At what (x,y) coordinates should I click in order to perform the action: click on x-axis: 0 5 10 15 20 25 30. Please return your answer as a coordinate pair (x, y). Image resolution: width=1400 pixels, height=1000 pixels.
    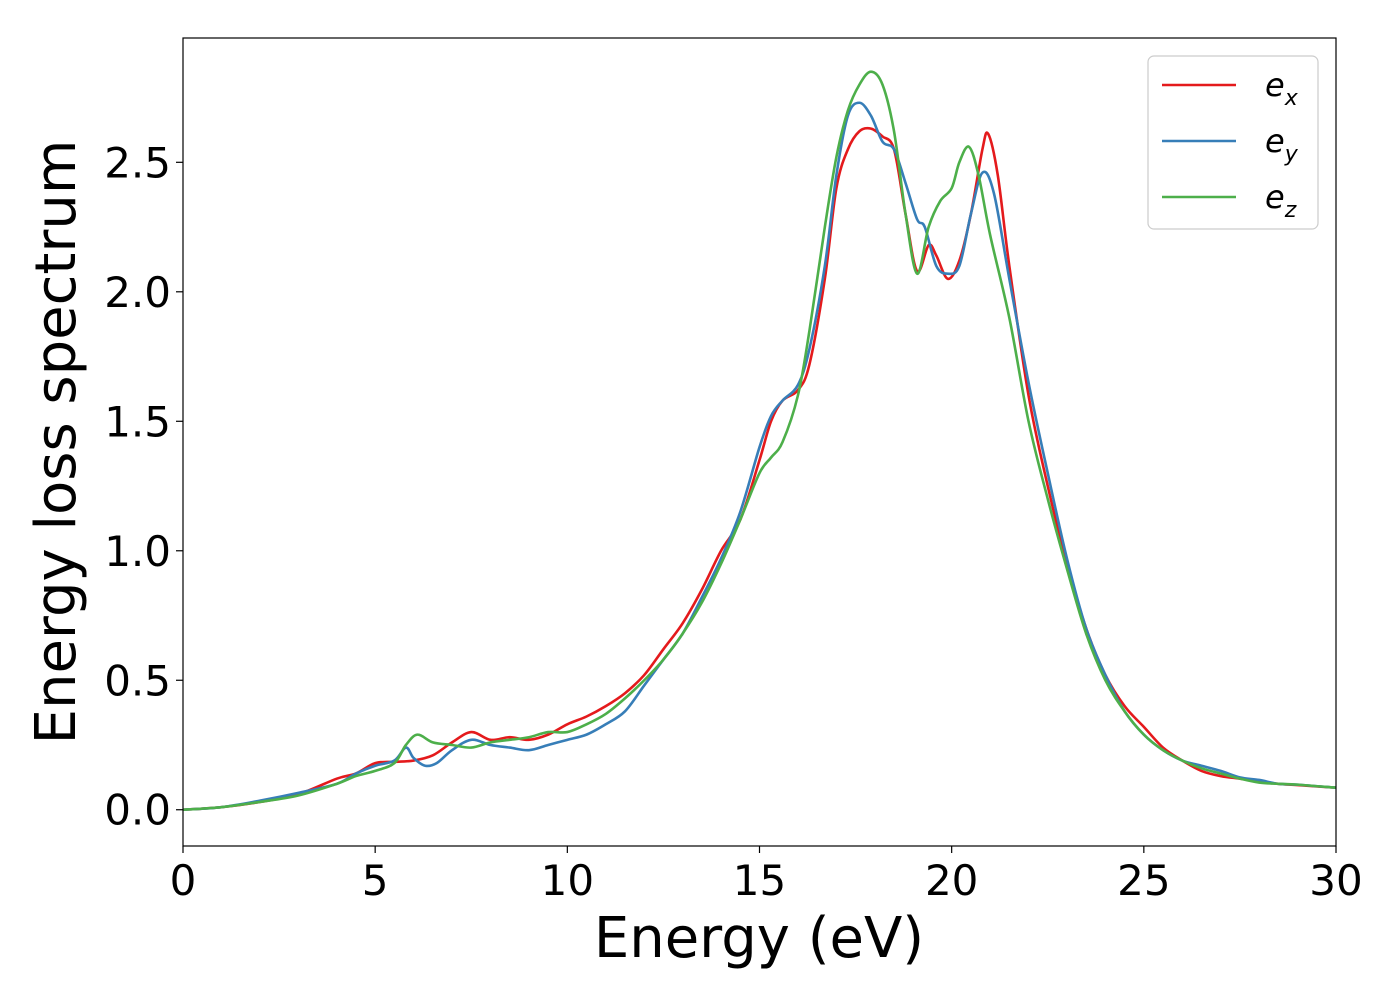
    Looking at the image, I should click on (766, 875).